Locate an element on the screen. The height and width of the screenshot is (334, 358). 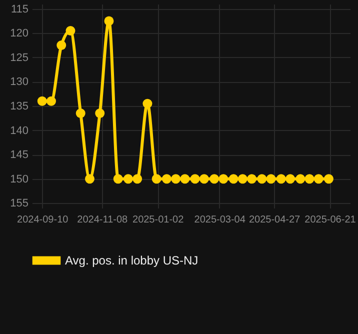
y-tick-label: 145 is located at coordinates (19, 155).